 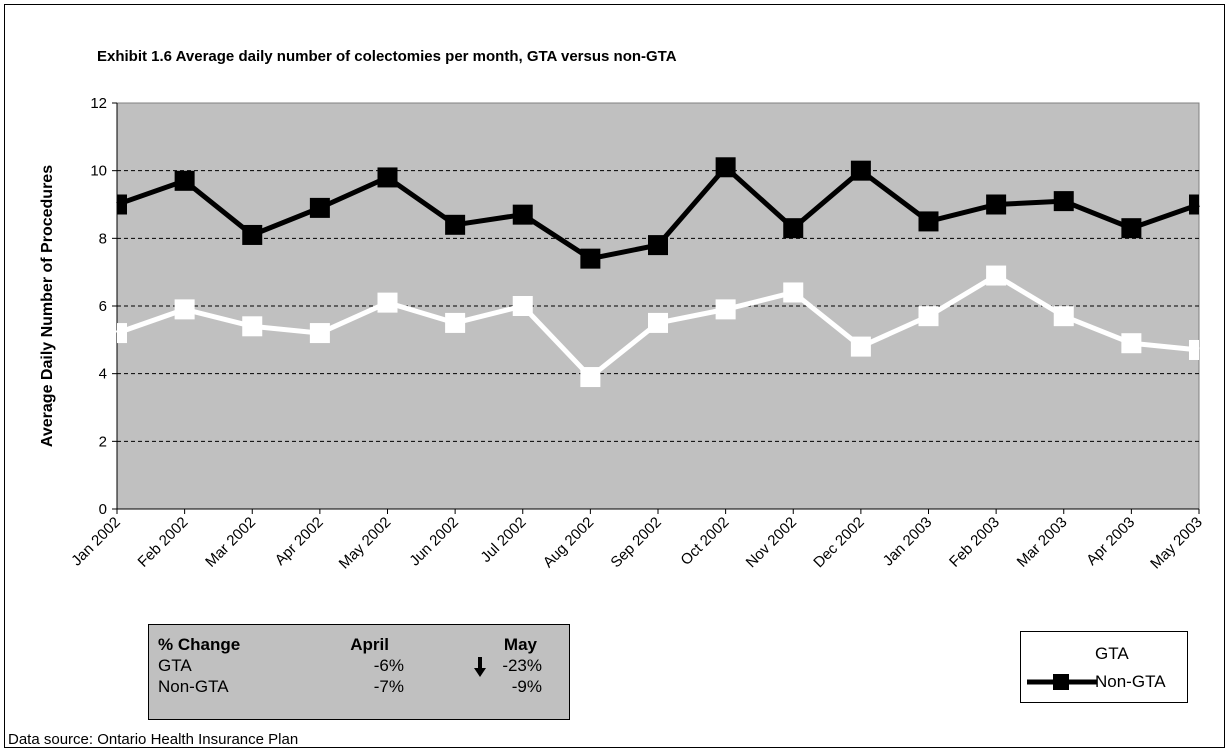 I want to click on y-tick-label: 2, so click(x=103, y=441).